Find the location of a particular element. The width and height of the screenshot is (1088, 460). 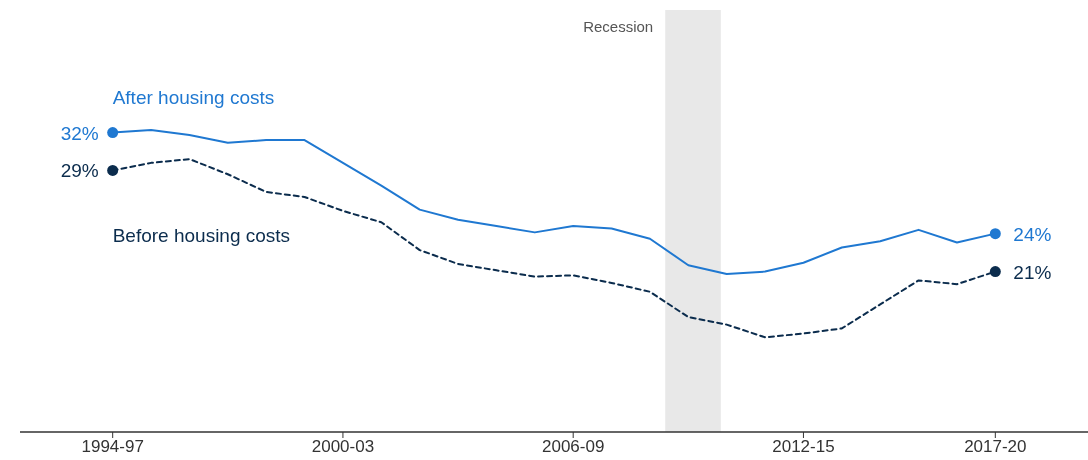

x-tick-label: 2000-03 is located at coordinates (343, 447).